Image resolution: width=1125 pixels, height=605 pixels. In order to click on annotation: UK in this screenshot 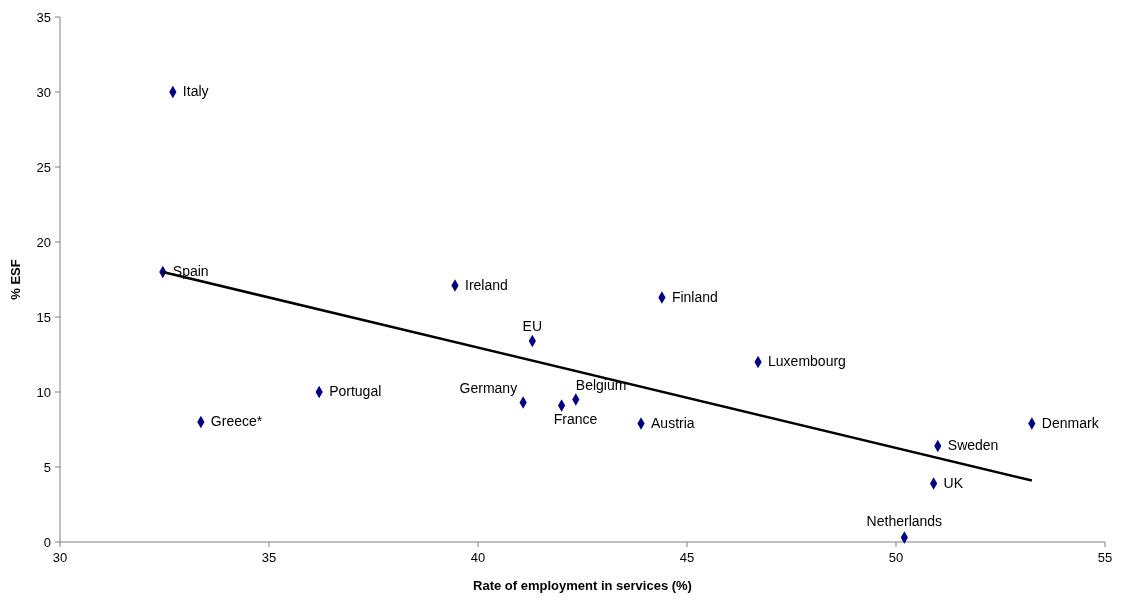, I will do `click(953, 482)`.